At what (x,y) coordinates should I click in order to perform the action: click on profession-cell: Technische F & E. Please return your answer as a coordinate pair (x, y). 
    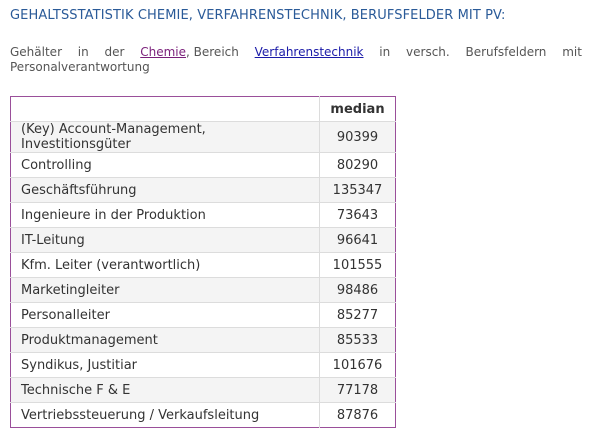
    Looking at the image, I should click on (165, 390).